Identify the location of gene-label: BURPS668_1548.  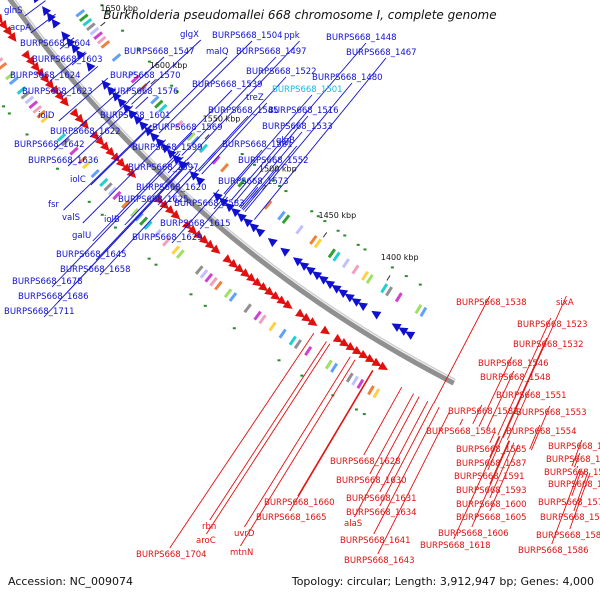
(515, 378).